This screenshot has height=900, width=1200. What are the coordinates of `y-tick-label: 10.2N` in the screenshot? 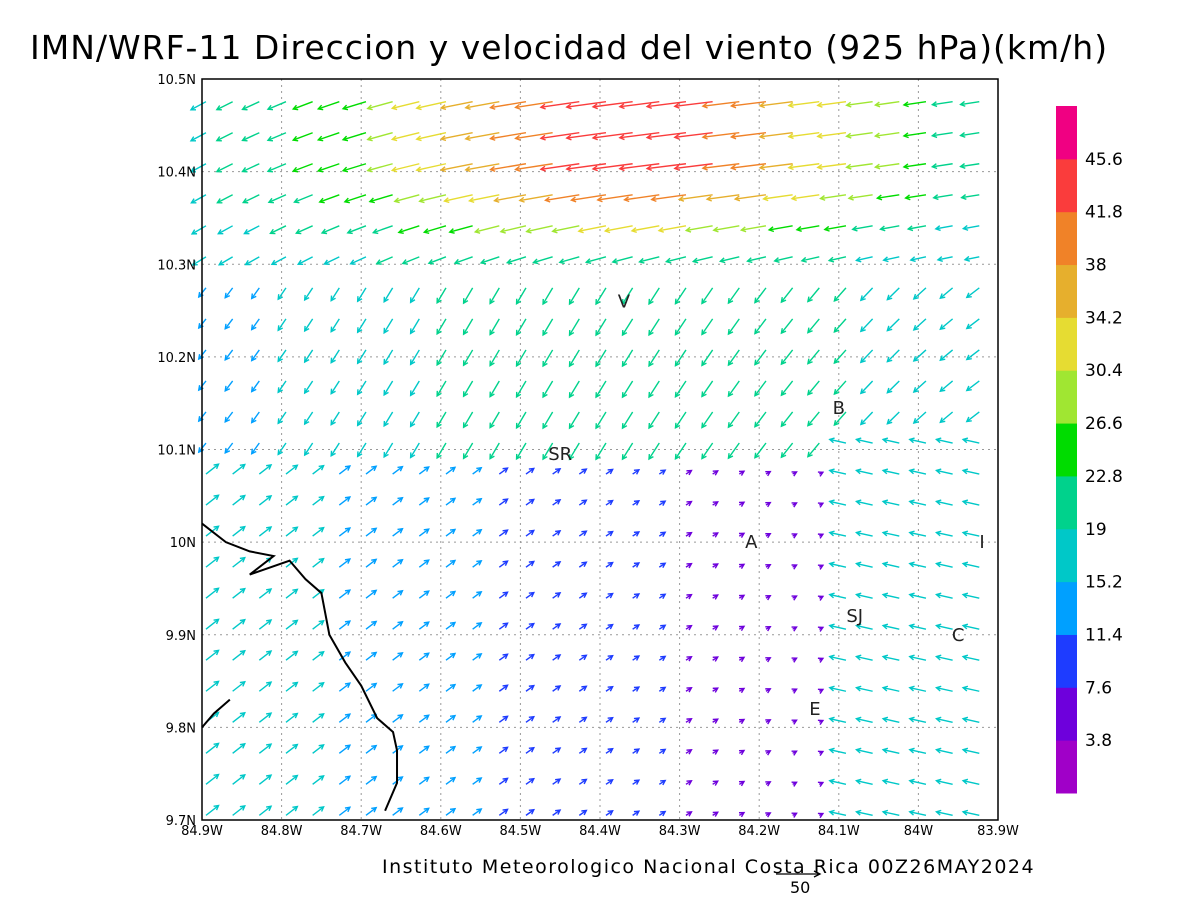 It's located at (176, 358).